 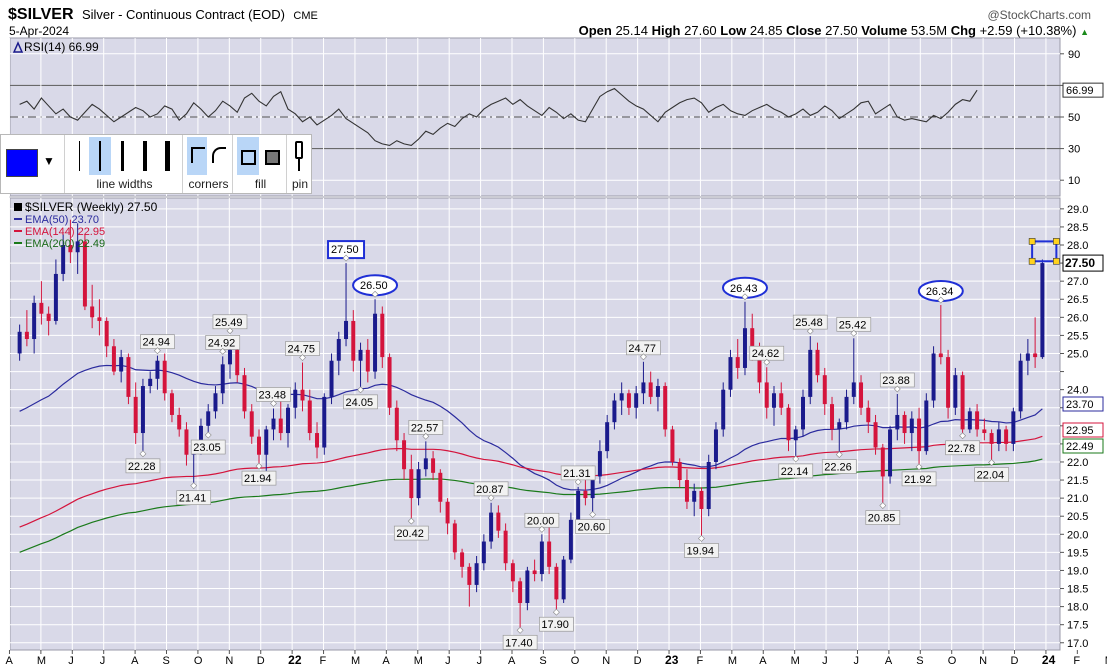 I want to click on ema-last-value: 23.70, so click(x=1080, y=405).